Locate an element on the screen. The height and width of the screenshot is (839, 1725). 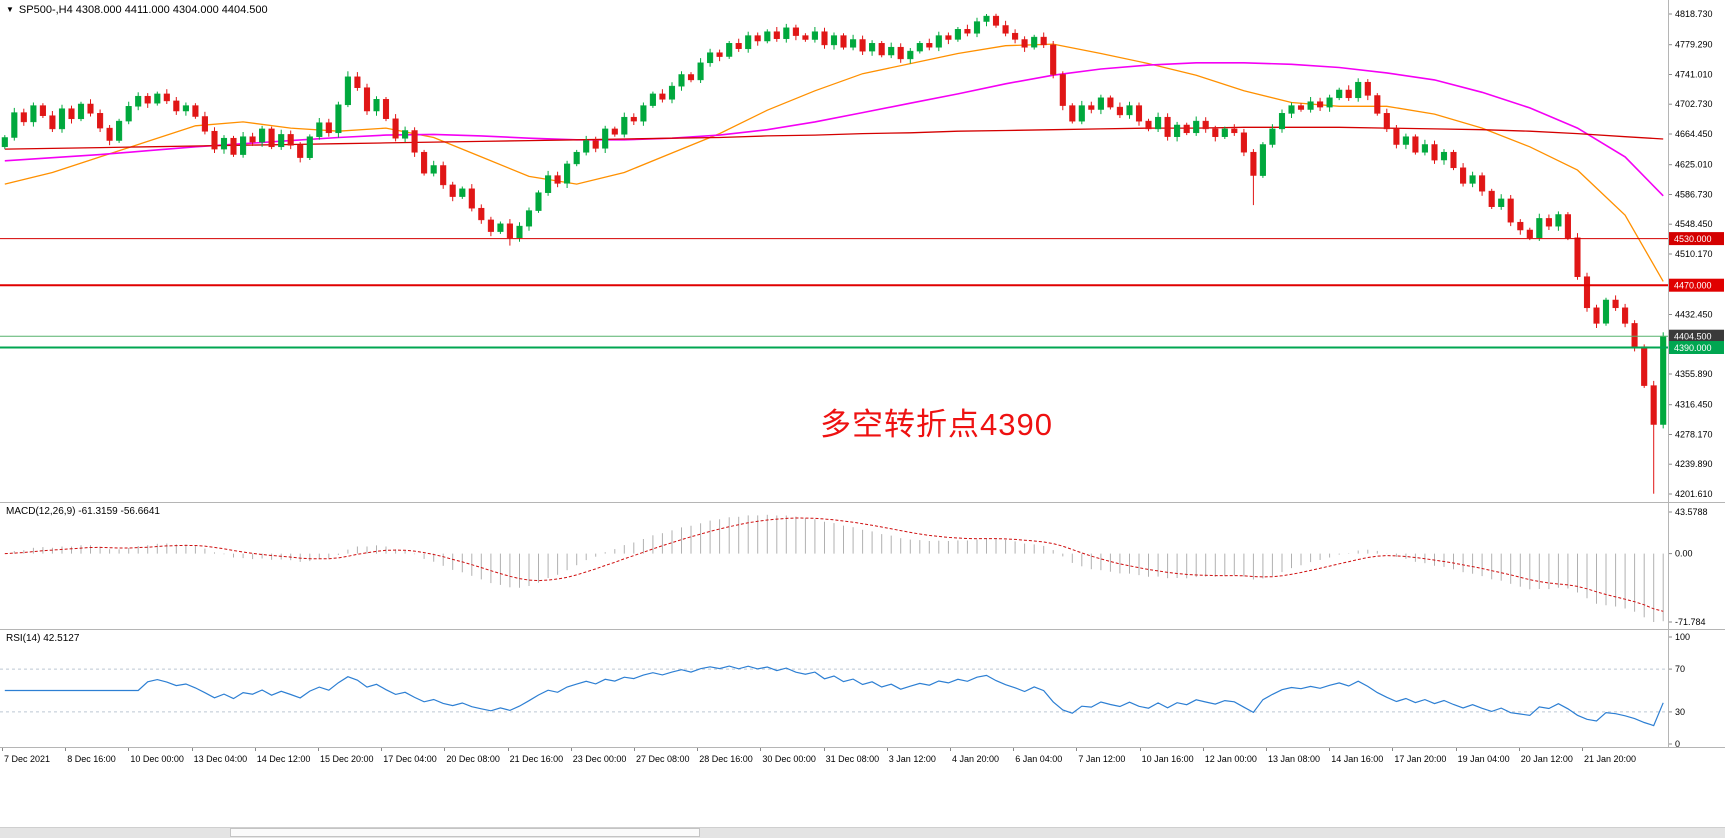
time-tick-label: 17 Dec 04:00 is located at coordinates (410, 759).